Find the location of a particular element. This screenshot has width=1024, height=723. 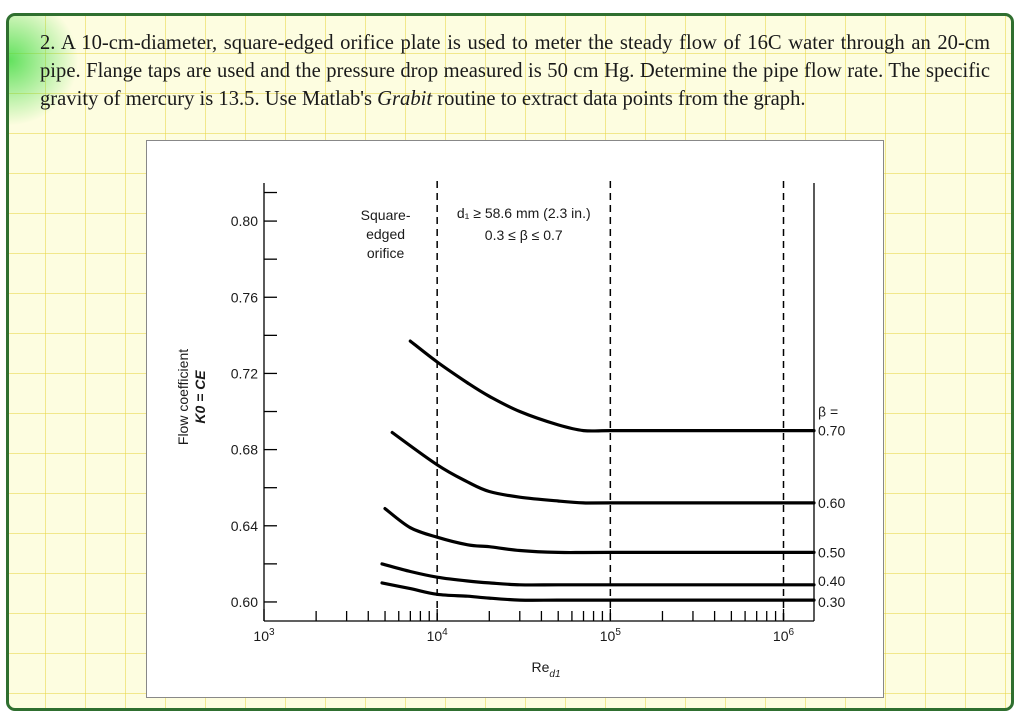

orifice-annotation-line: Square- is located at coordinates (386, 215).